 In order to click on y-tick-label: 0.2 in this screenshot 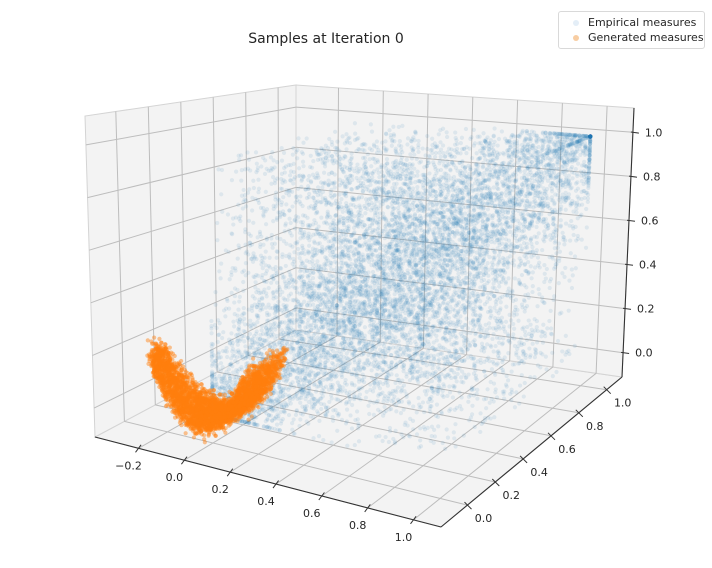, I will do `click(512, 495)`.